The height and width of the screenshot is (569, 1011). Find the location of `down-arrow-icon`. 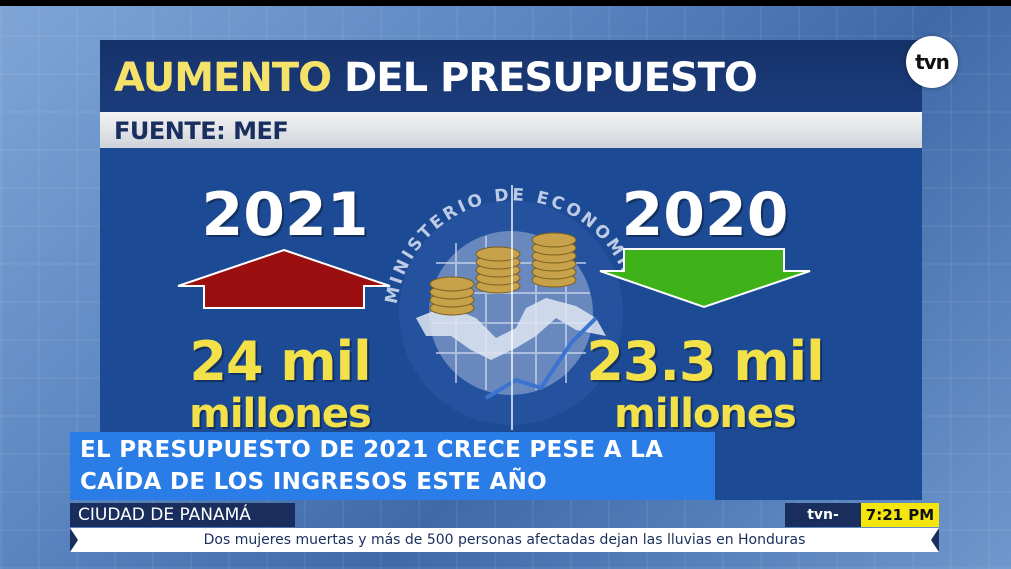

down-arrow-icon is located at coordinates (705, 278).